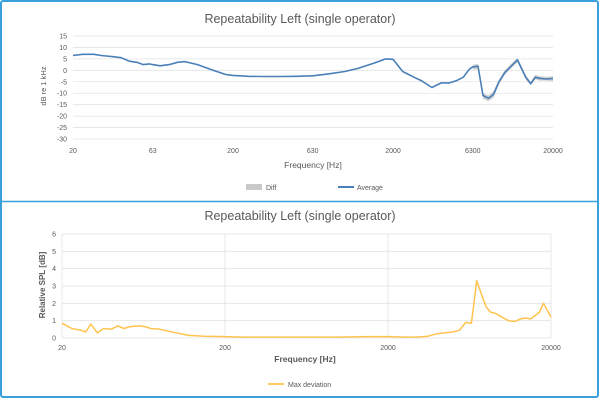 This screenshot has width=600, height=405. What do you see at coordinates (62, 128) in the screenshot?
I see `y-tick-label: -25` at bounding box center [62, 128].